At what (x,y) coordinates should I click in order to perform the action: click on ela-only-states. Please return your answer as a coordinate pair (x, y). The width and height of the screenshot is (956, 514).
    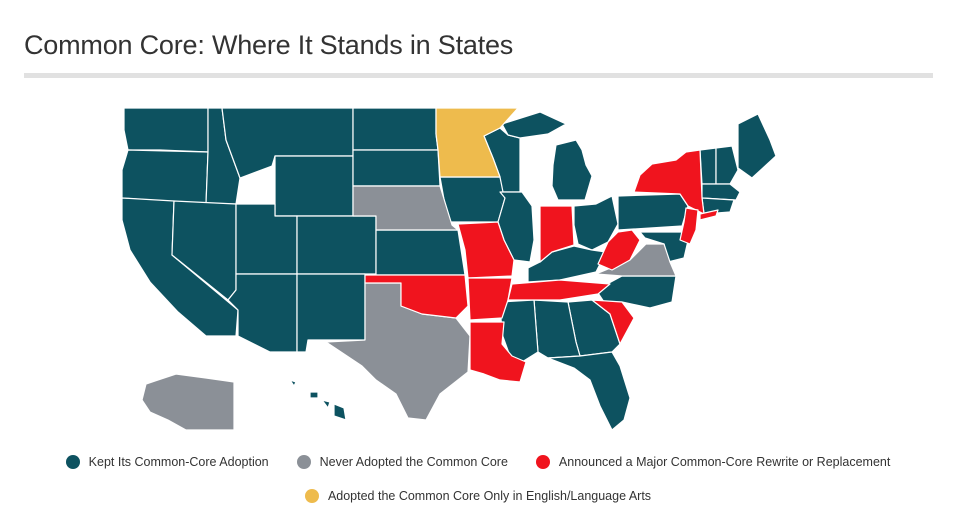
    Looking at the image, I should click on (477, 142).